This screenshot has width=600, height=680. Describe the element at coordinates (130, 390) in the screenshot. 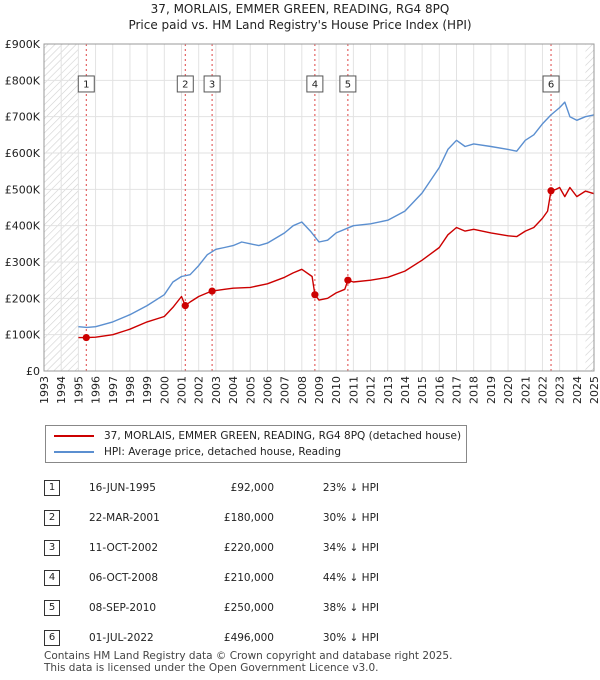

I see `x-tick-label: 1998` at that location.